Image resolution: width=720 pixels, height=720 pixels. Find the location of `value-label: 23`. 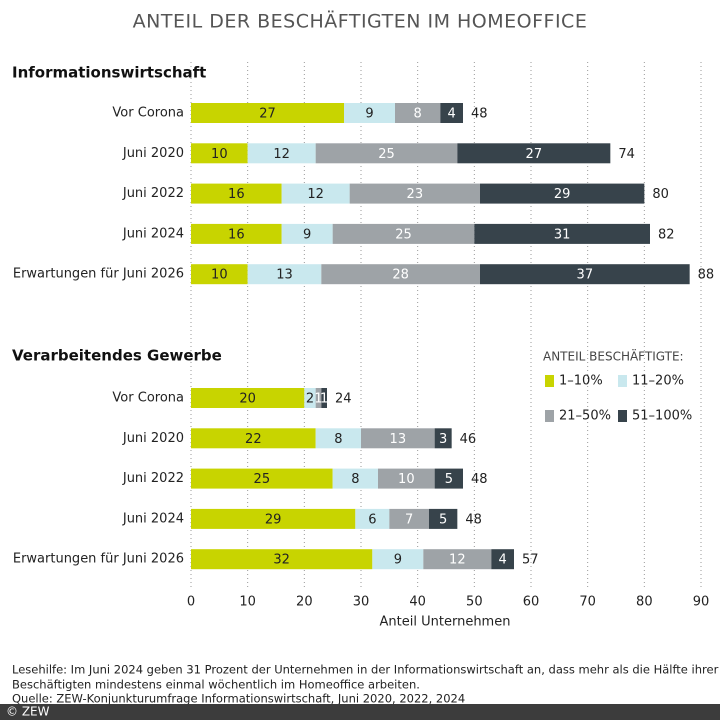

value-label: 23 is located at coordinates (415, 194).